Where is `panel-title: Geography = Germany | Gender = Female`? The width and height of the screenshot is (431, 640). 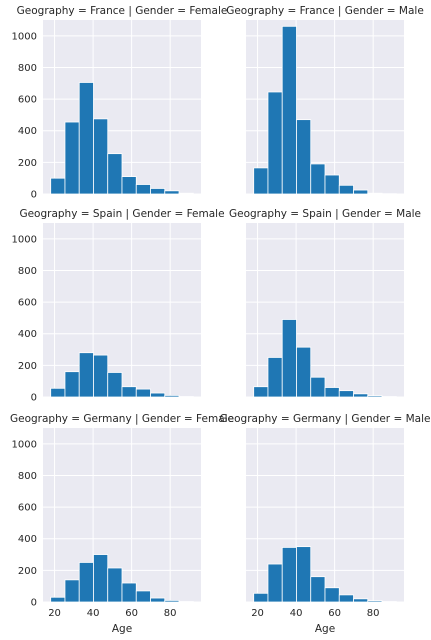
panel-title: Geography = Germany | Gender = Female is located at coordinates (122, 419).